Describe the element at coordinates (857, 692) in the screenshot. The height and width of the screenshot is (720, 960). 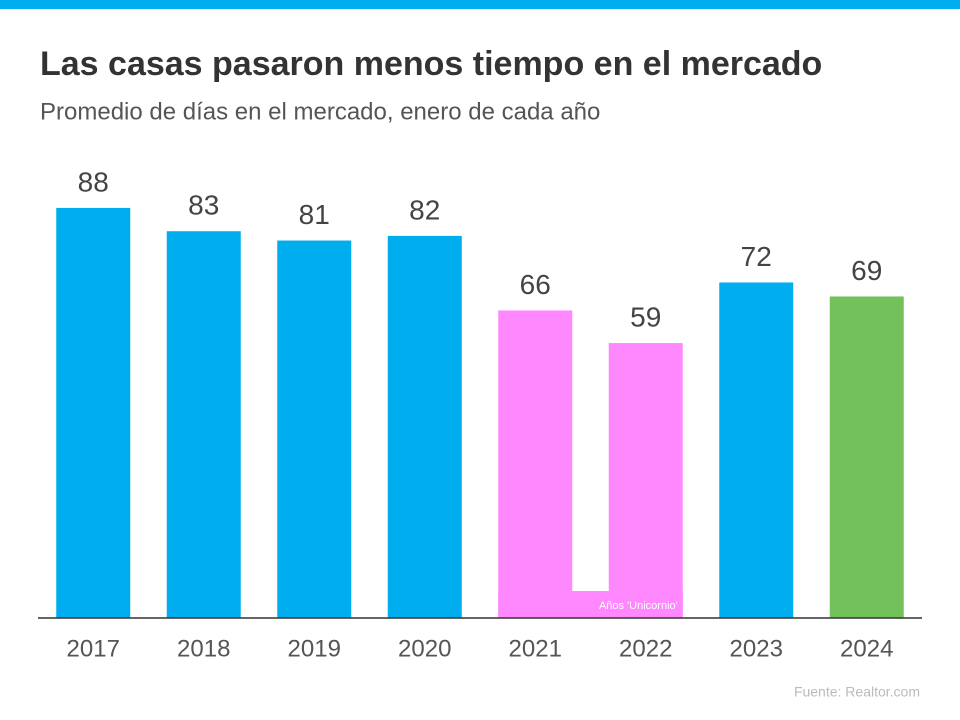
I see `source: Fuente: Realtor.com` at that location.